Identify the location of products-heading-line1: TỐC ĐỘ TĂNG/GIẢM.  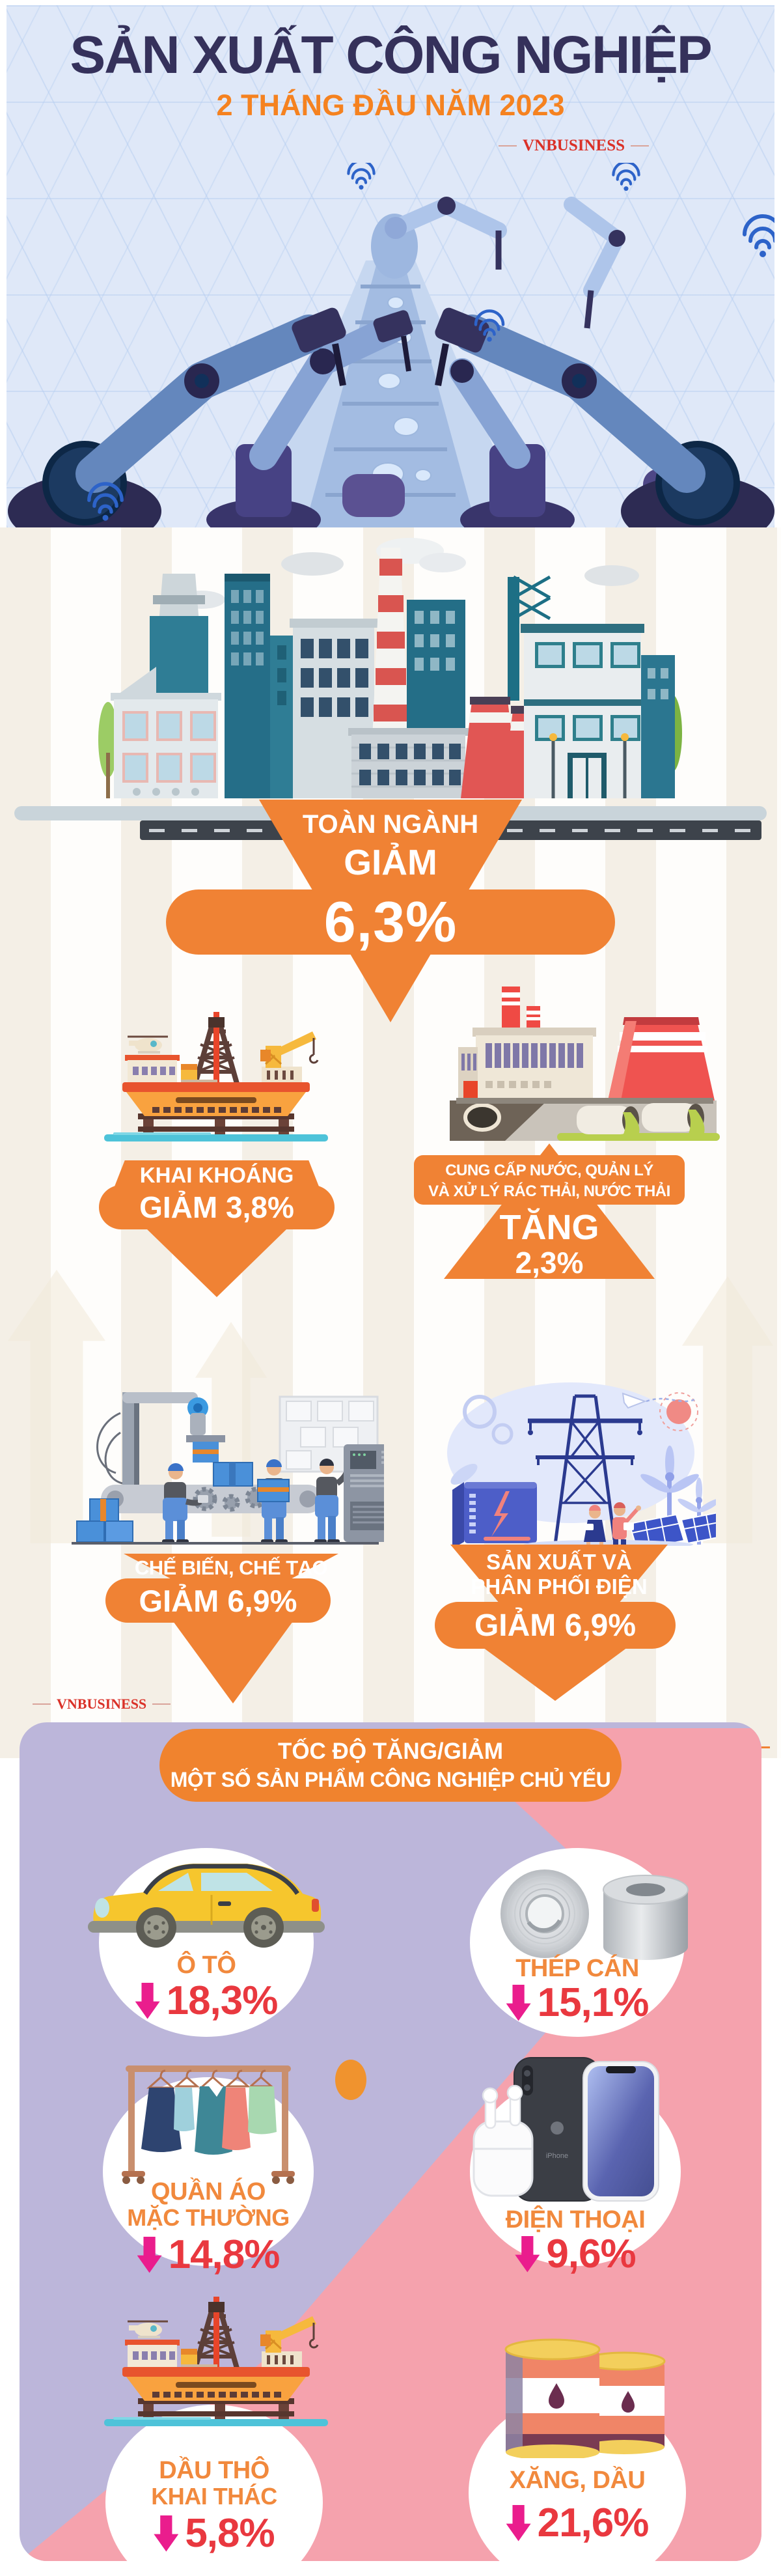
(390, 1752).